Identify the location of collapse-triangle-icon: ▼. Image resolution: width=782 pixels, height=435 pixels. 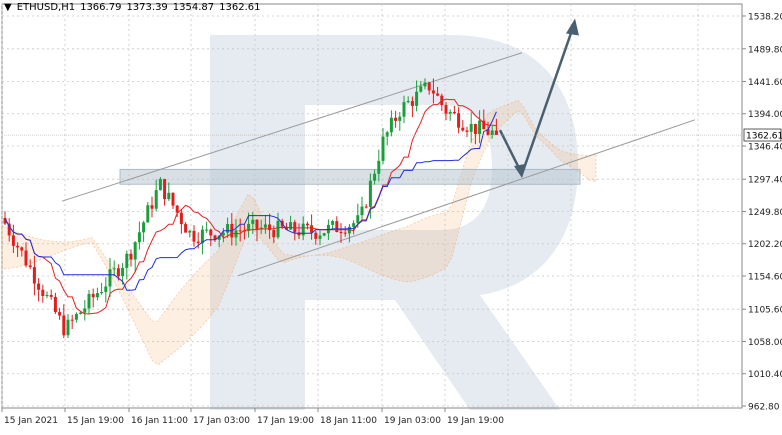
(8, 7).